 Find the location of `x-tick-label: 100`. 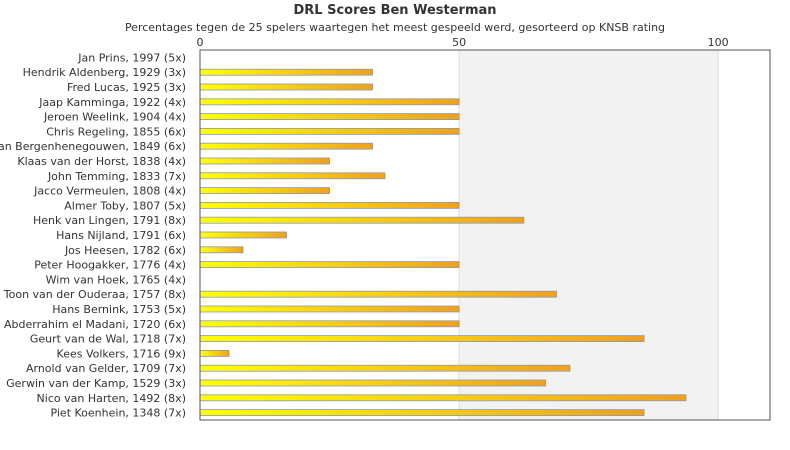

x-tick-label: 100 is located at coordinates (718, 42).